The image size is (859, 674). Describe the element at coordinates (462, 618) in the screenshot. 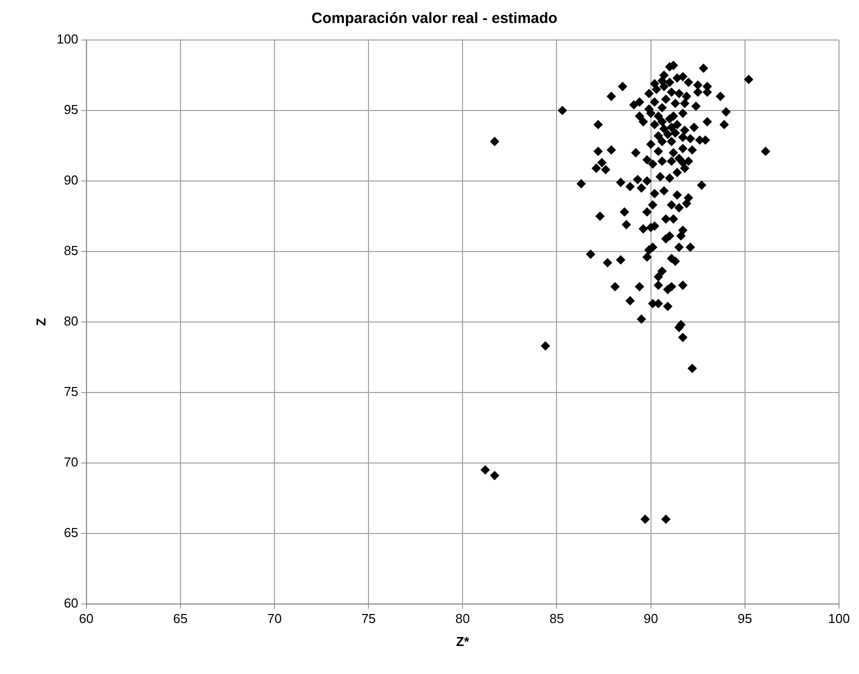

I see `x-tick-label: 80` at that location.